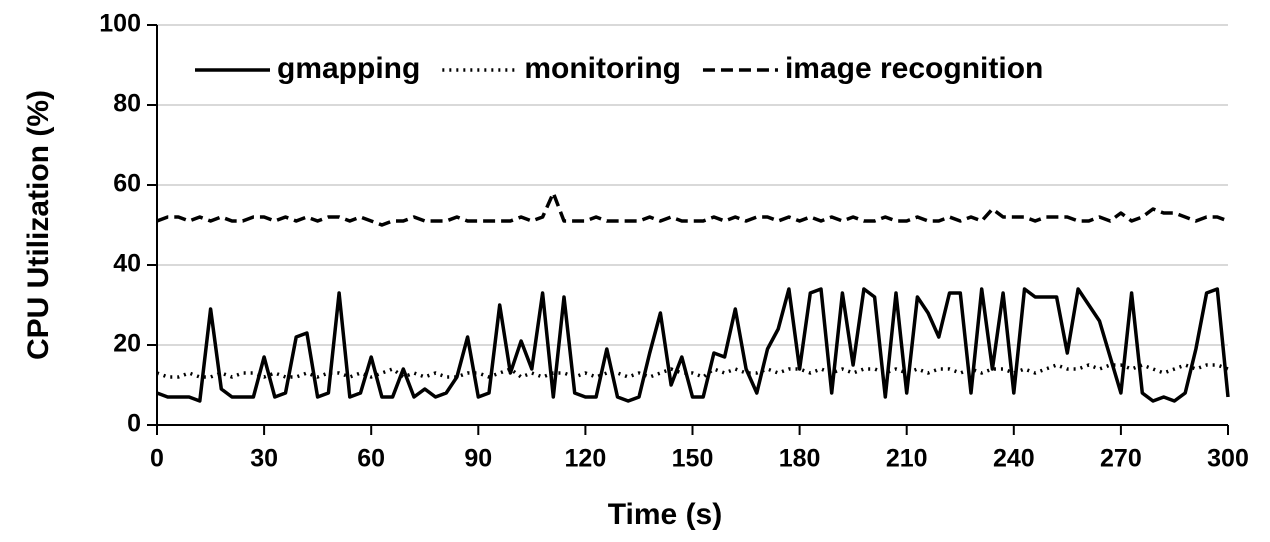 This screenshot has height=542, width=1270. What do you see at coordinates (371, 459) in the screenshot?
I see `x-tick-label: 60` at bounding box center [371, 459].